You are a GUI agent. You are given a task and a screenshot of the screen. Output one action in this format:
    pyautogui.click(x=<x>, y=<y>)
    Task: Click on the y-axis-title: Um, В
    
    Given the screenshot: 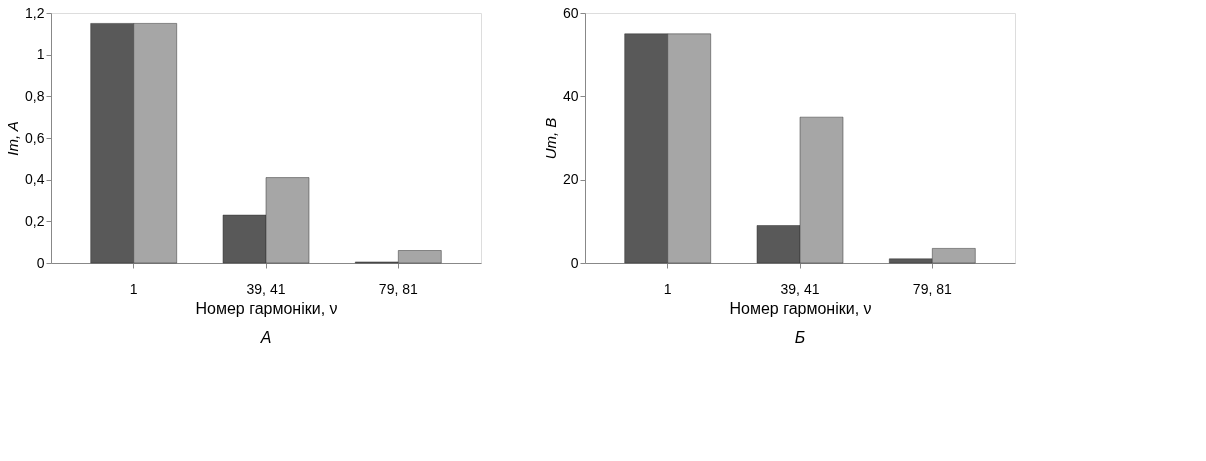 What is the action you would take?
    pyautogui.click(x=550, y=138)
    